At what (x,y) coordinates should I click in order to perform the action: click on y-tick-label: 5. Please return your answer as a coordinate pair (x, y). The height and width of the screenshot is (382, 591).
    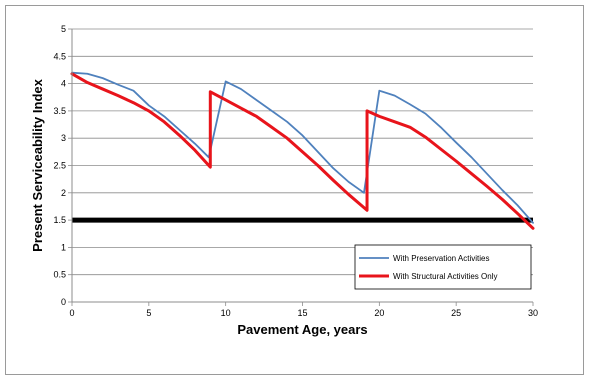
    Looking at the image, I should click on (63, 29).